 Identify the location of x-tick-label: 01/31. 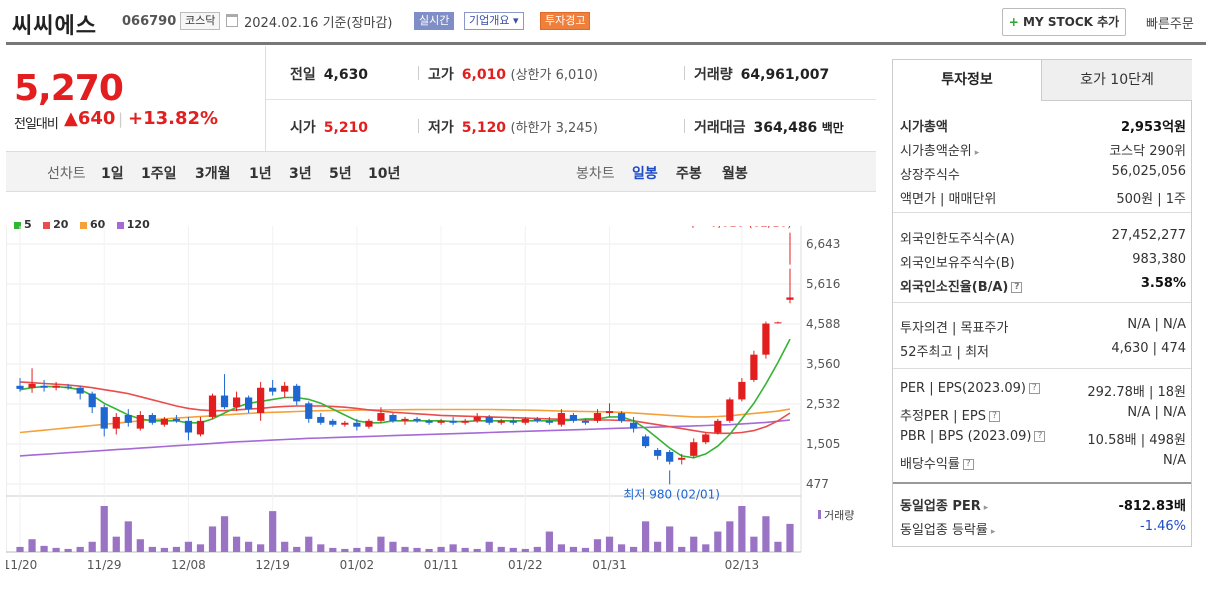
(609, 565).